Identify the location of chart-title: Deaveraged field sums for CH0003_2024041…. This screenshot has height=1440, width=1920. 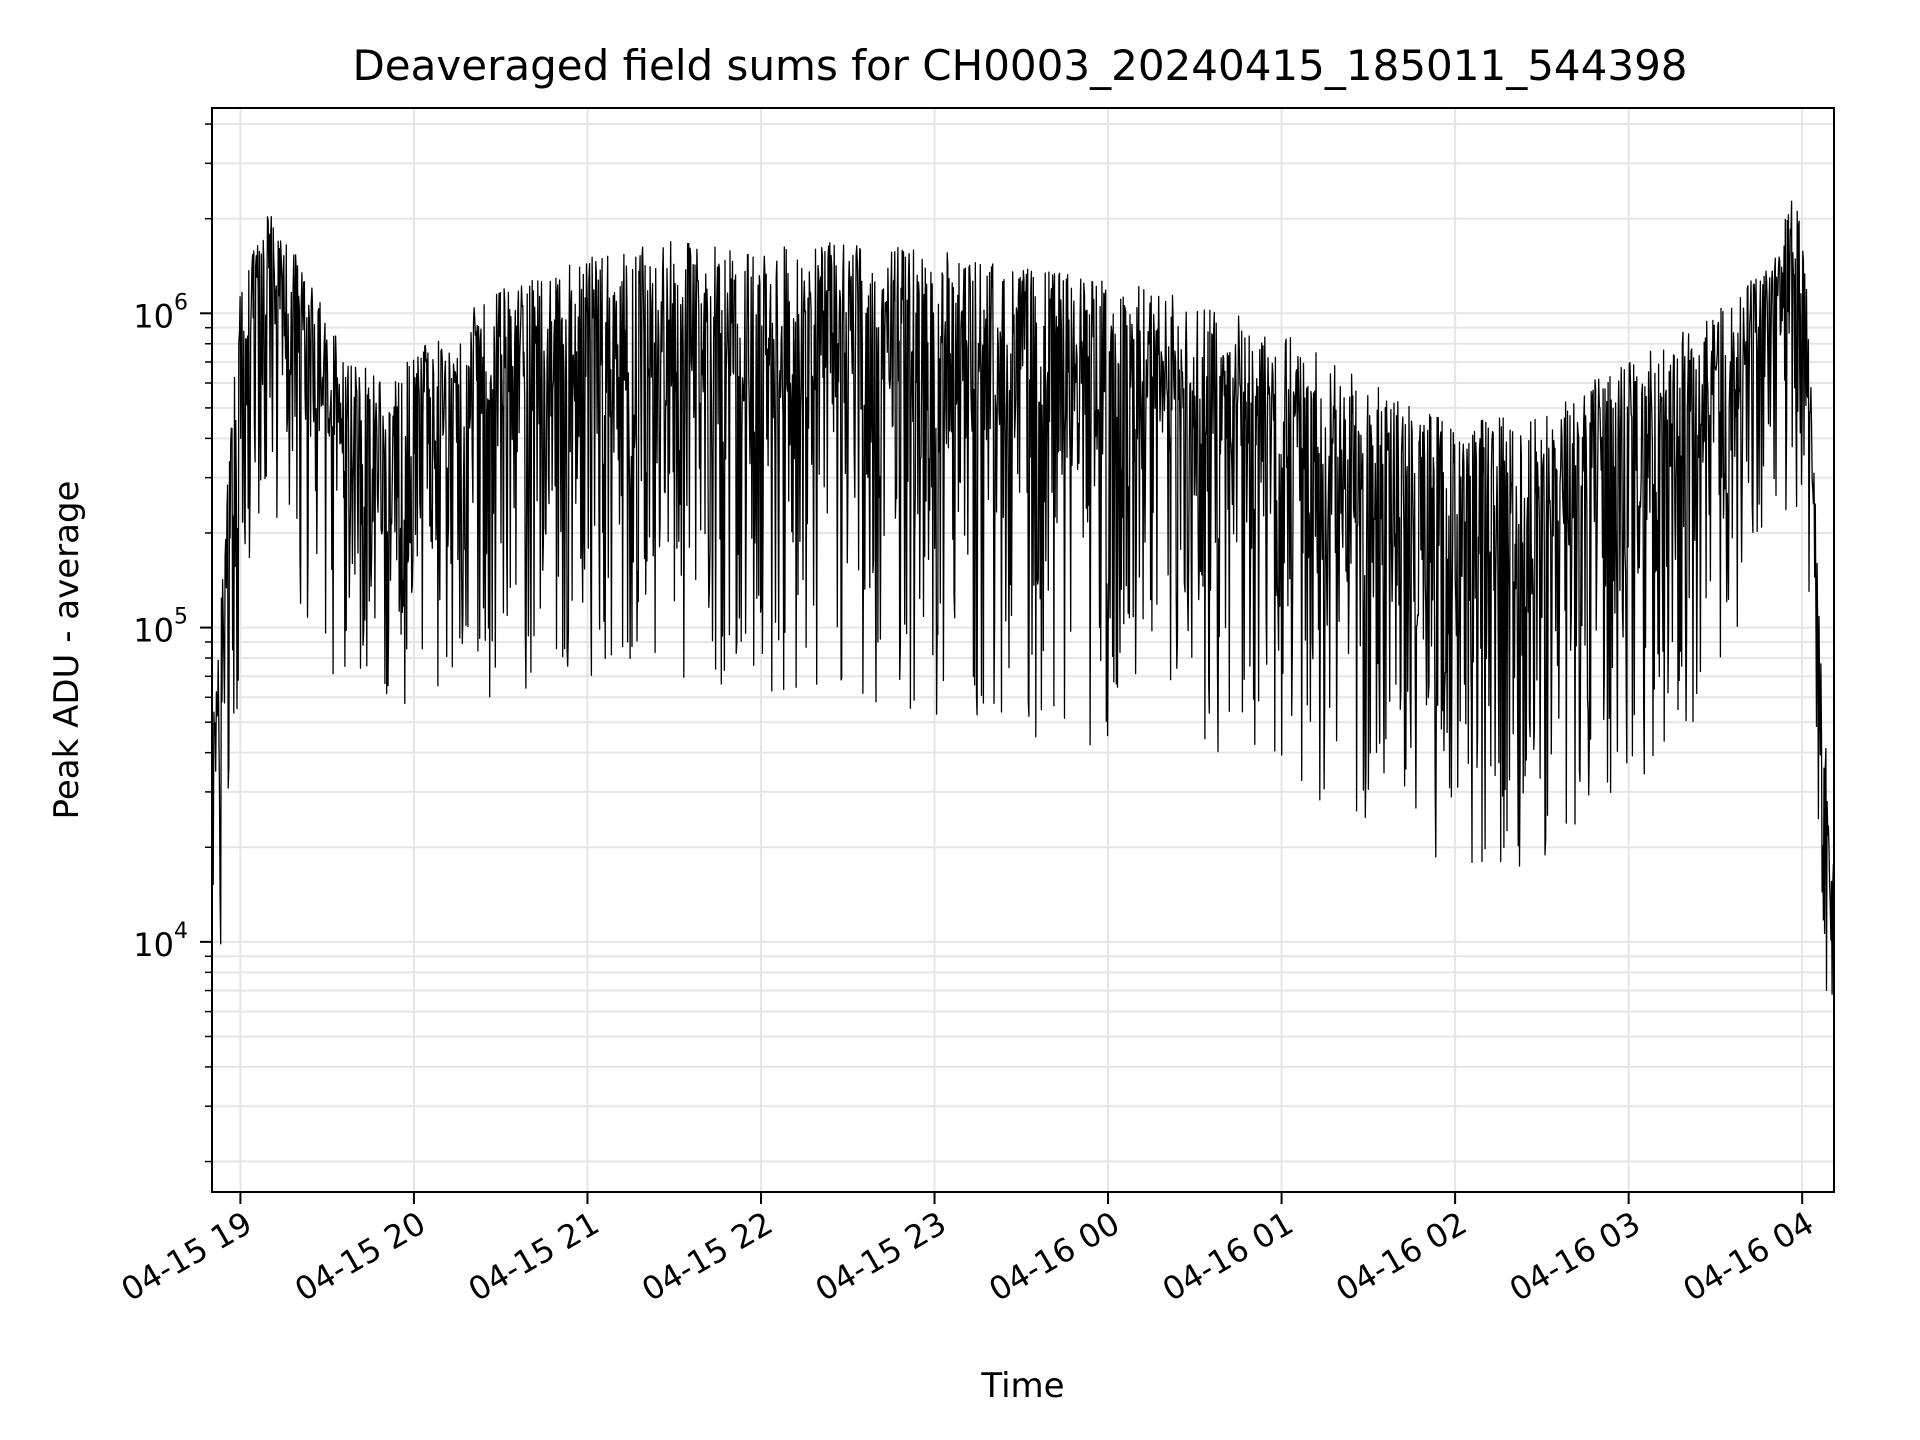
(1019, 65).